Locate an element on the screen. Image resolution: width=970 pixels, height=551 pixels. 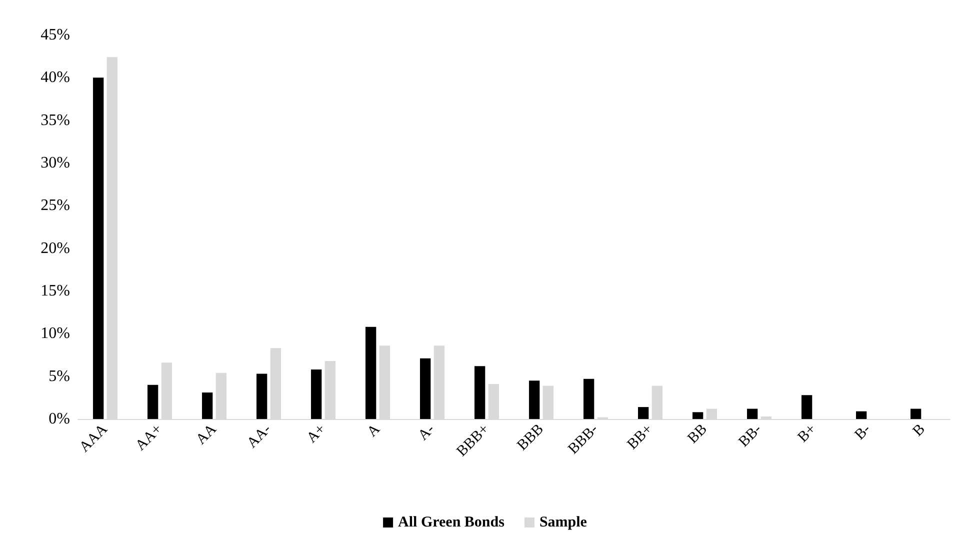
x-tick-label: B is located at coordinates (919, 430).